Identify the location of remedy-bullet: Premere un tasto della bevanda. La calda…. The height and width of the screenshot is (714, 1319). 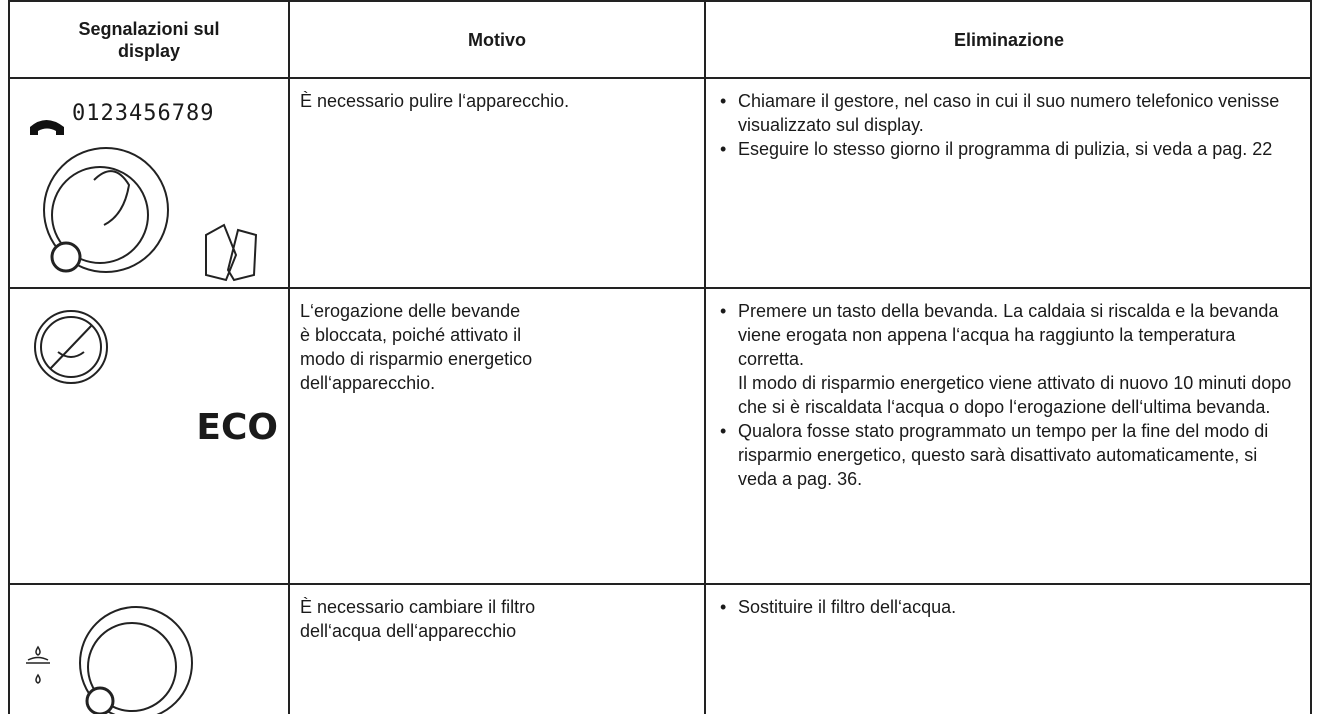
(1007, 359).